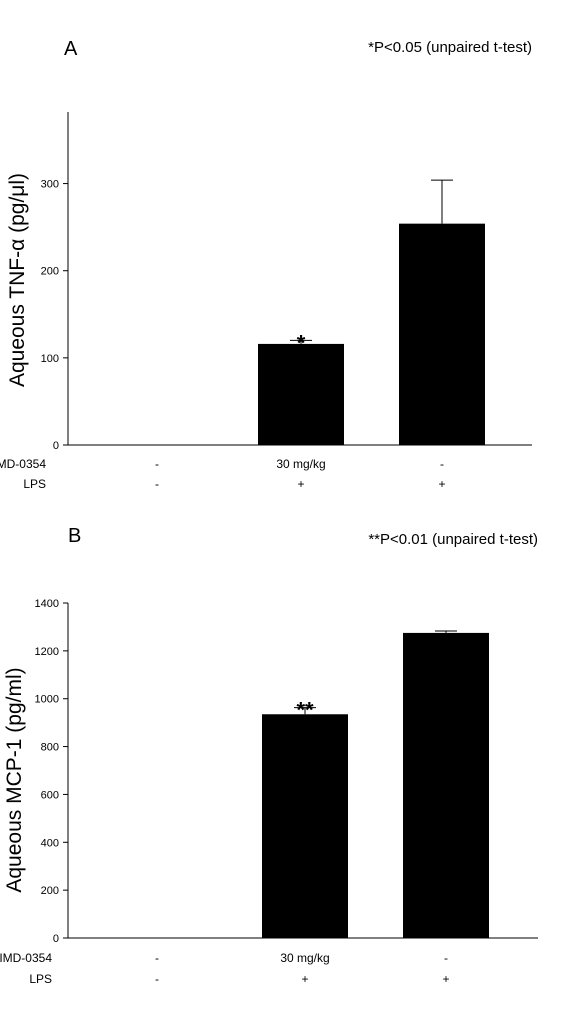 The image size is (582, 1020). Describe the element at coordinates (56, 939) in the screenshot. I see `panel-b-y-tick-label: 0` at that location.